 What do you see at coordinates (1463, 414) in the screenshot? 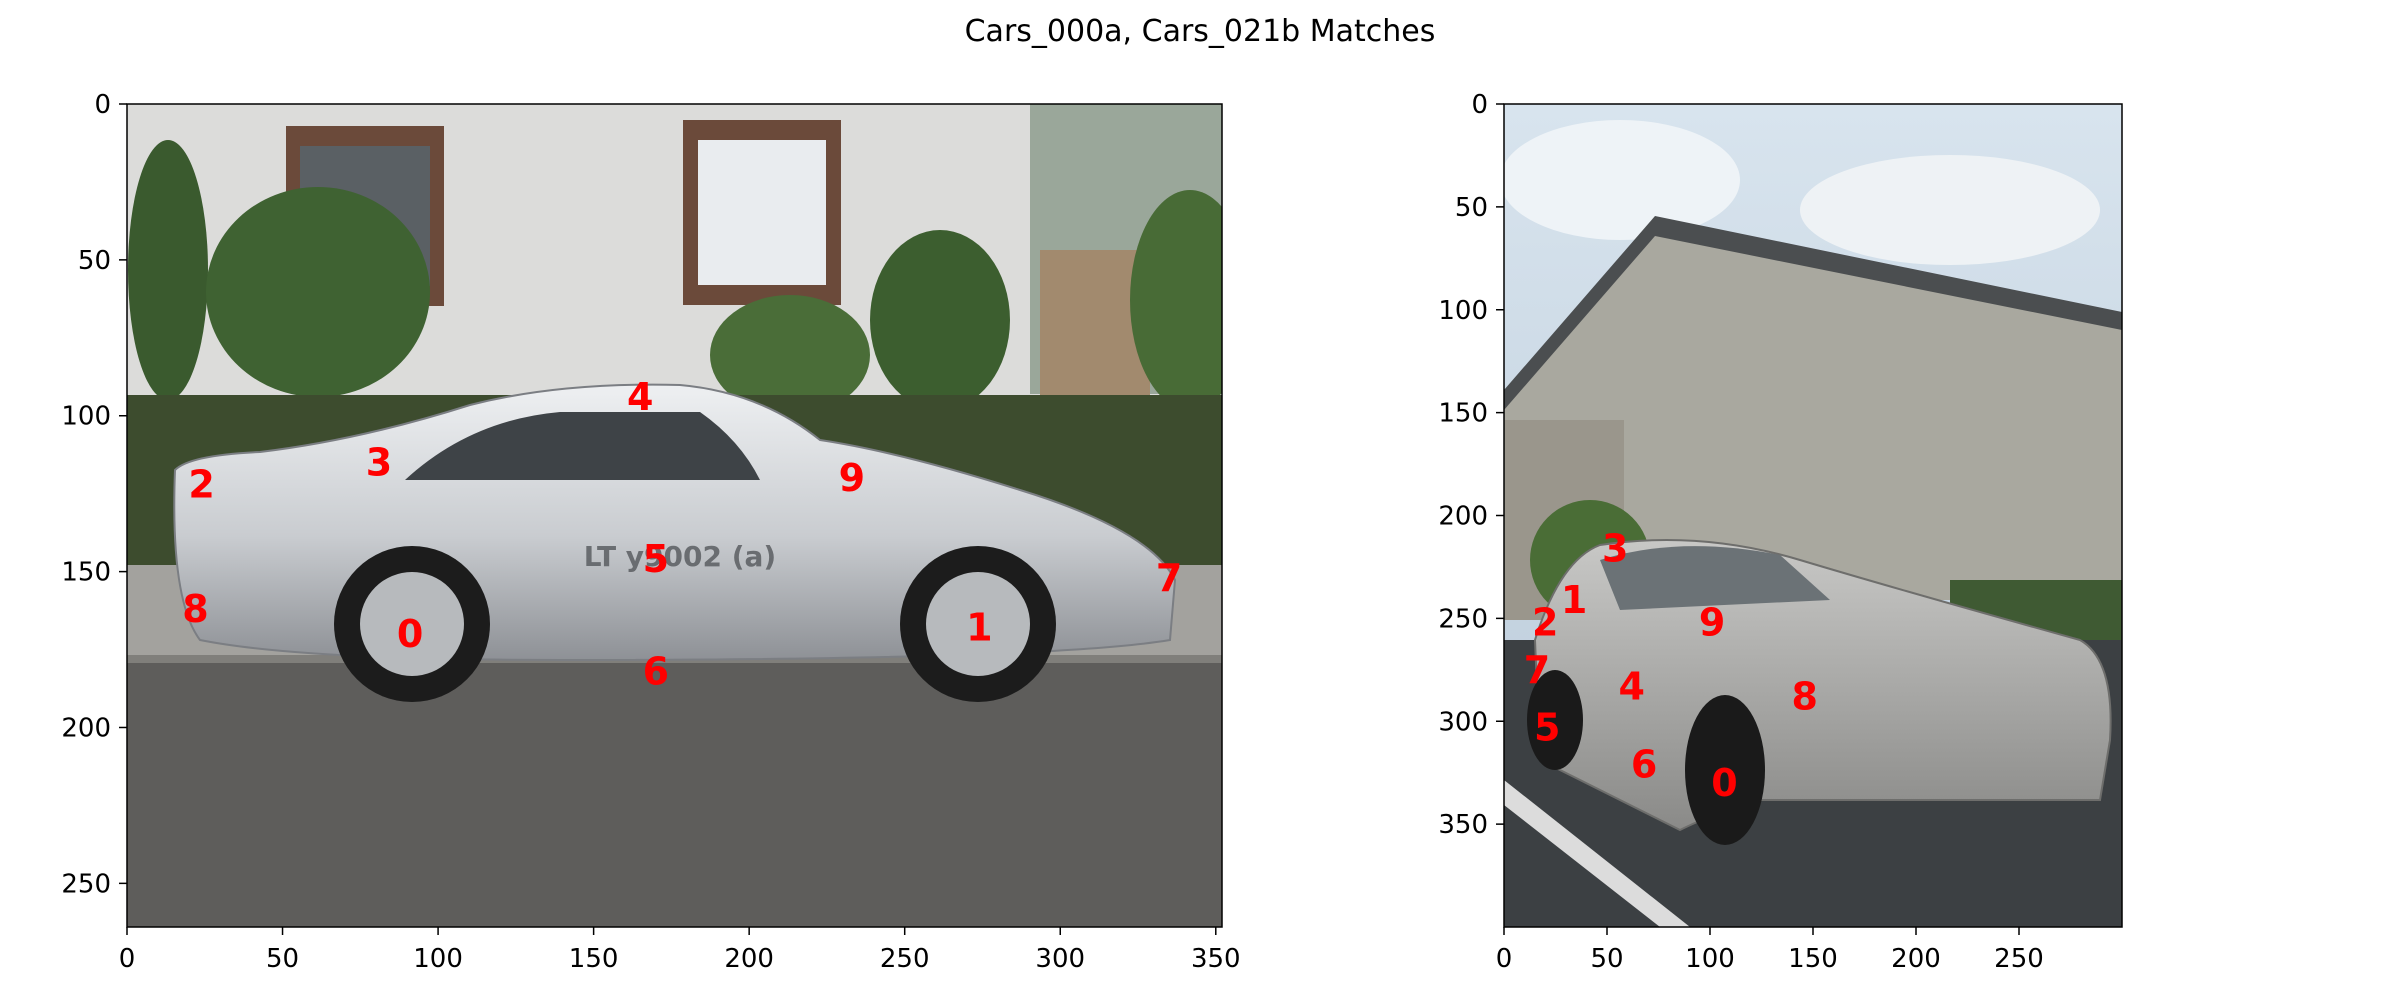
I see `y-tick-label-right: 150` at bounding box center [1463, 414].